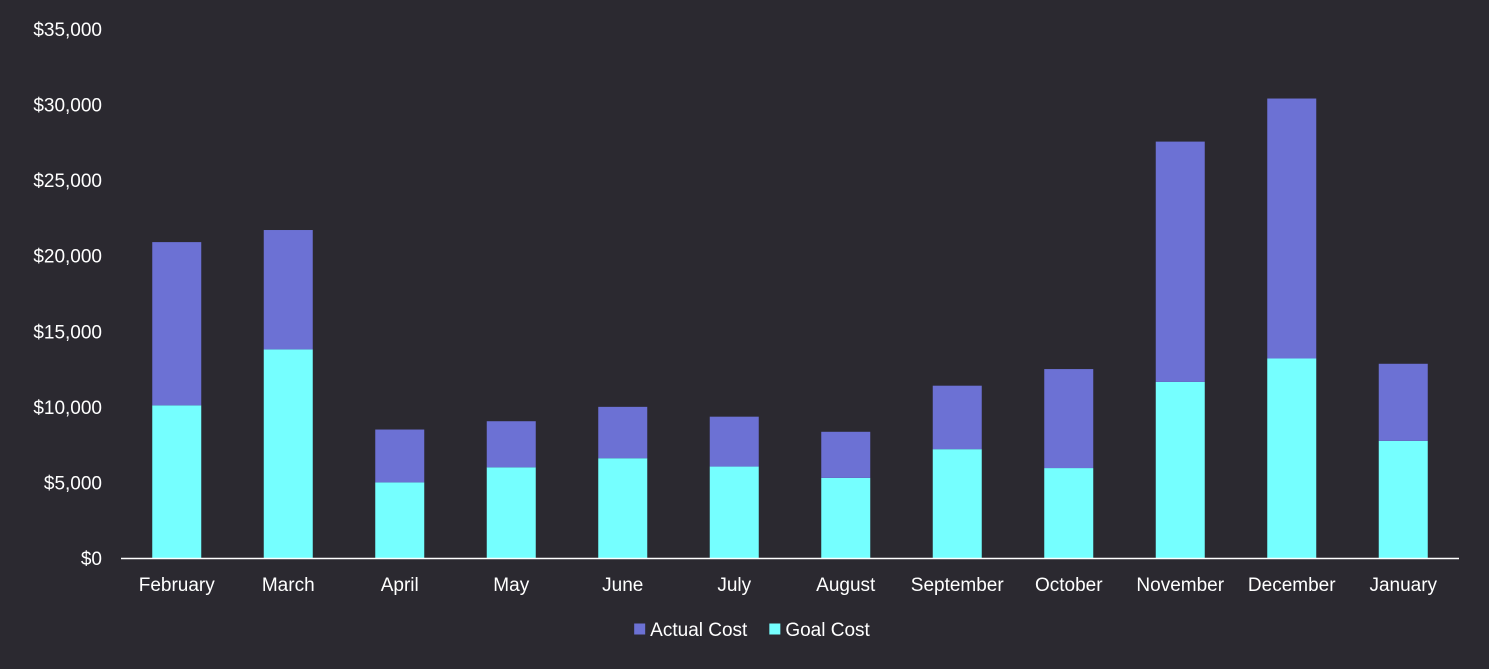 The image size is (1489, 669). What do you see at coordinates (1180, 261) in the screenshot?
I see `bar-actual-cost-november` at bounding box center [1180, 261].